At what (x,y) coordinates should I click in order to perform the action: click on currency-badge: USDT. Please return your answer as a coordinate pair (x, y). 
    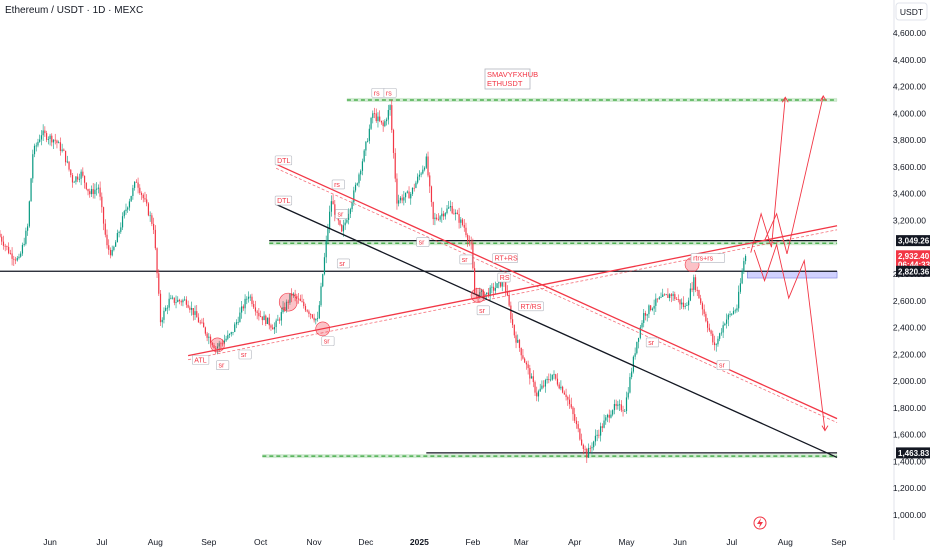
    Looking at the image, I should click on (911, 11).